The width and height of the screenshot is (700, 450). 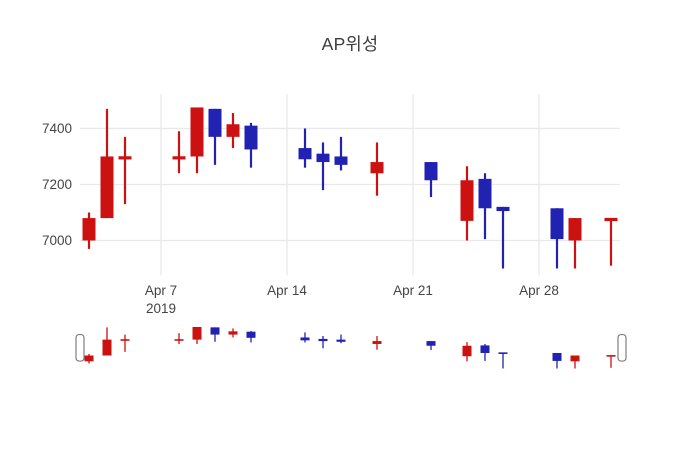 I want to click on range-slider-grabber-left, so click(x=80, y=347).